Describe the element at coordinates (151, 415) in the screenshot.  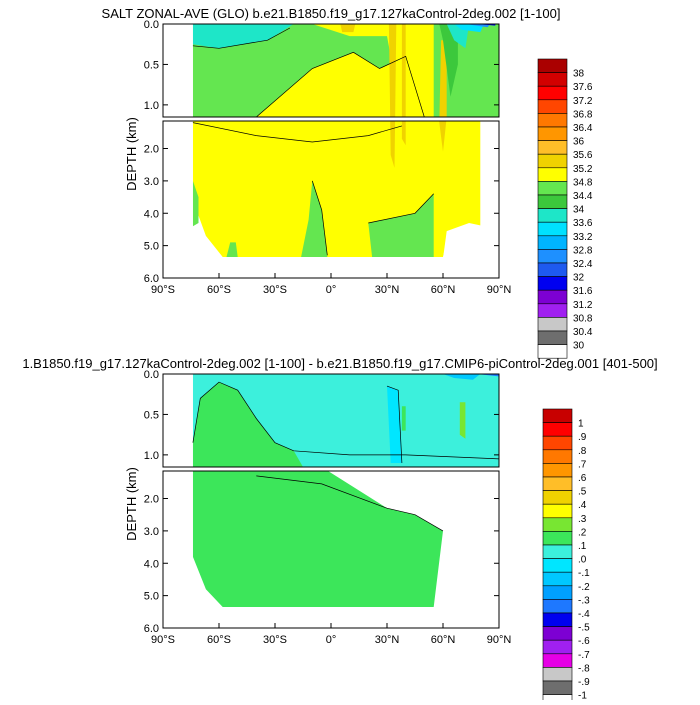
I see `y-tick-label: 0.5` at that location.